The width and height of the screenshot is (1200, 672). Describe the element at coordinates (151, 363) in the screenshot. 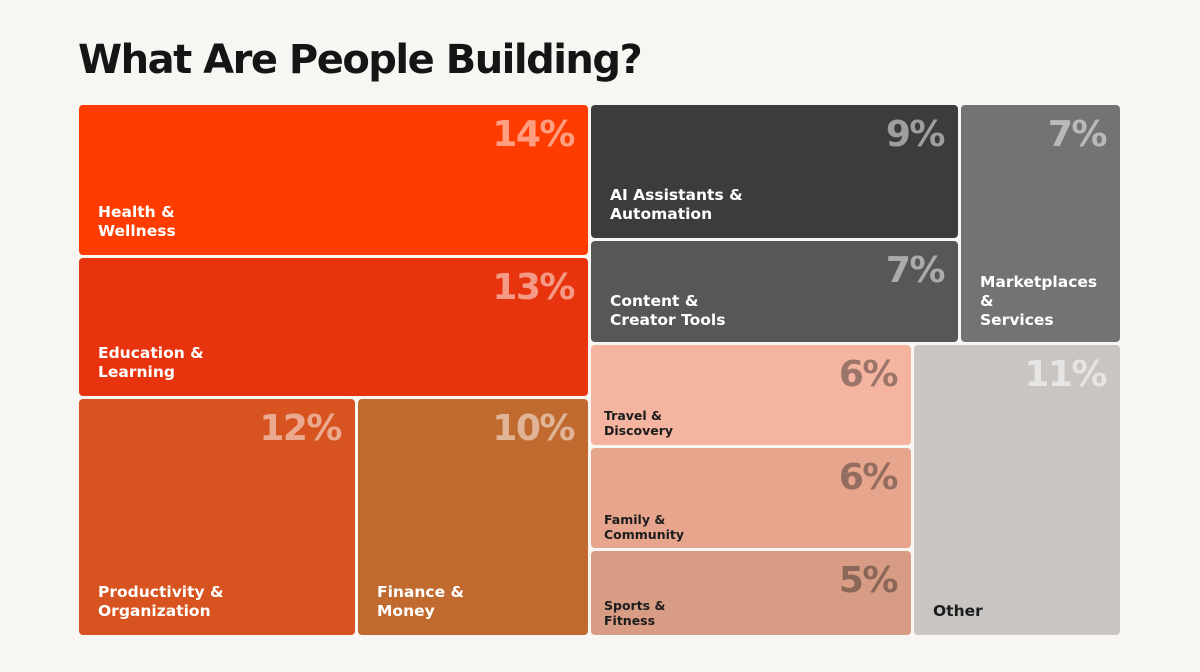

I see `tile-label-education: Education & Learning` at that location.